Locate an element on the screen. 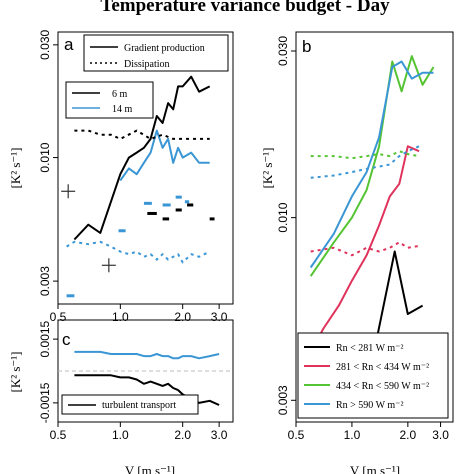  panel-b-ytick-label: 0.010 is located at coordinates (283, 217).